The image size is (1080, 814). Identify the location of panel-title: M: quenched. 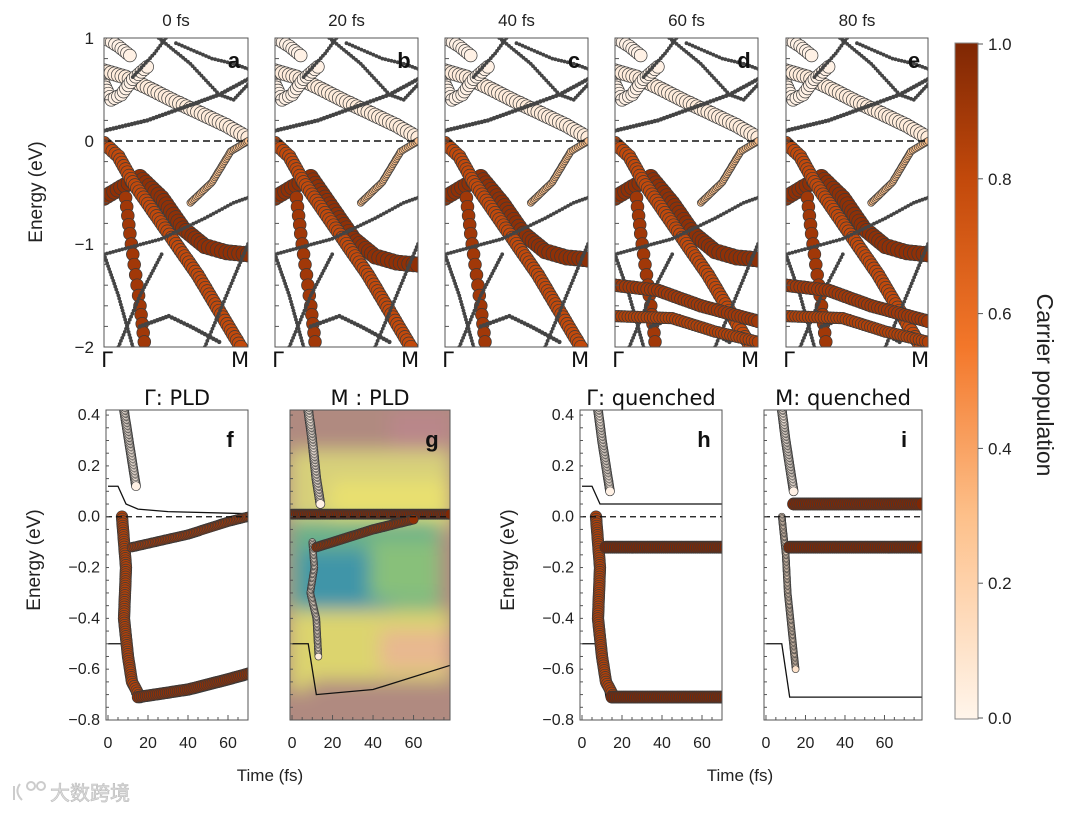
(843, 398).